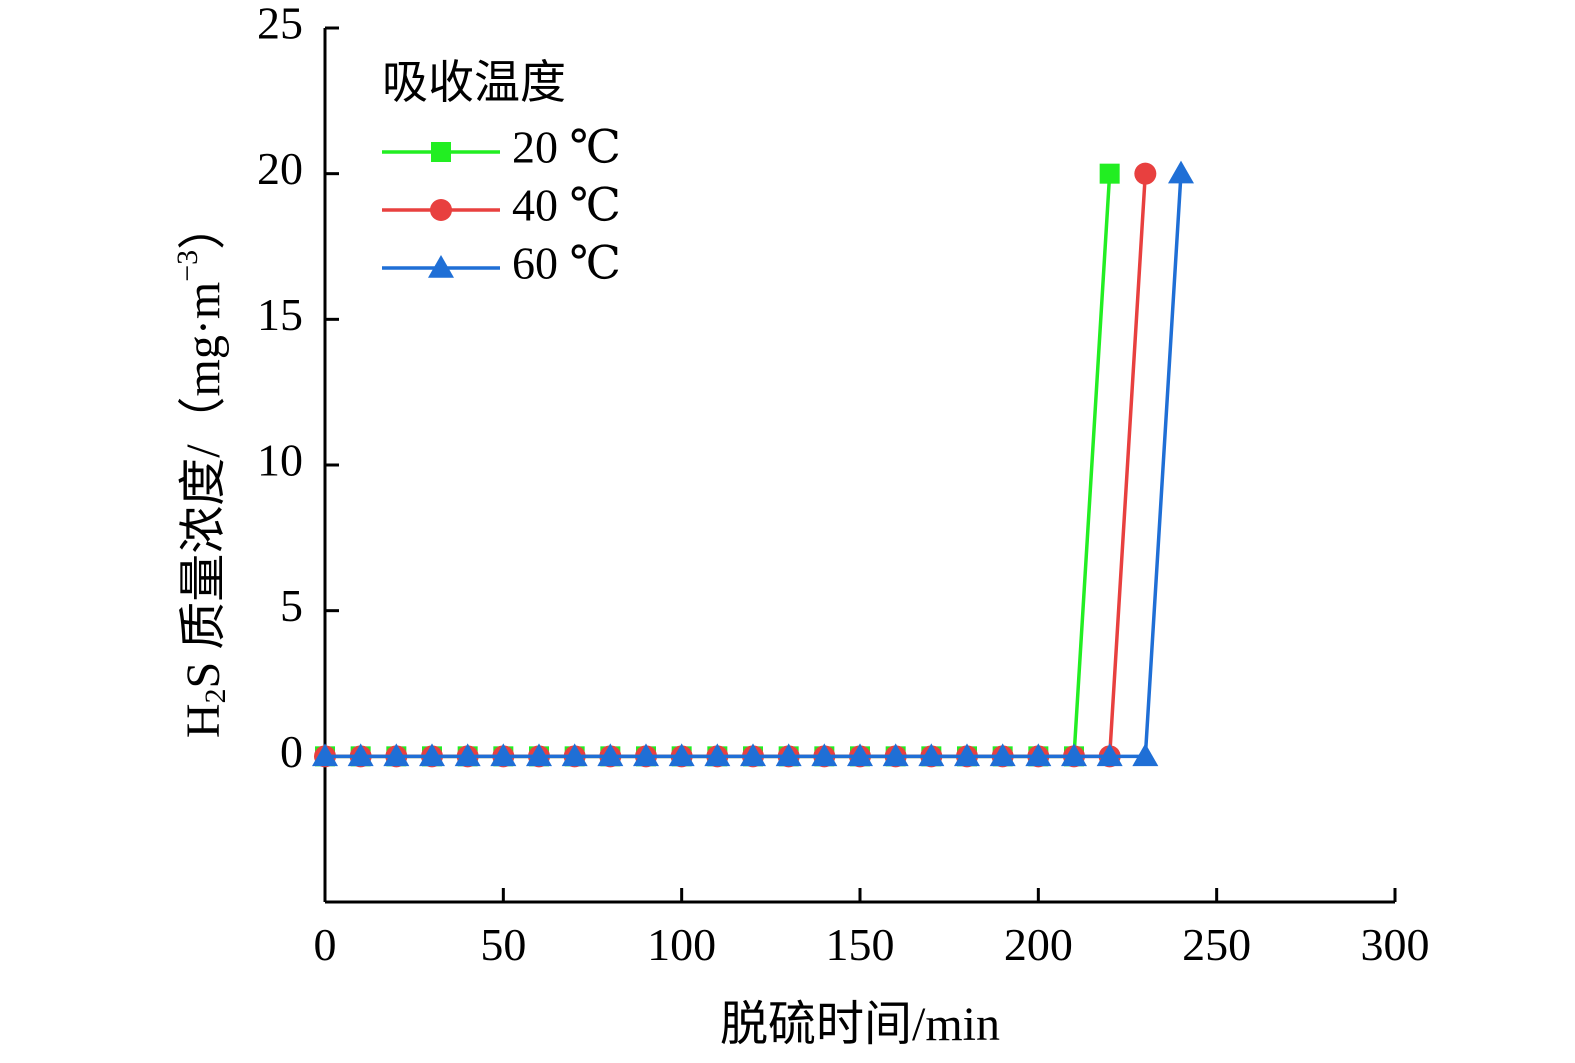 This screenshot has height=1063, width=1575. Describe the element at coordinates (860, 944) in the screenshot. I see `x-tick-label: 150` at that location.